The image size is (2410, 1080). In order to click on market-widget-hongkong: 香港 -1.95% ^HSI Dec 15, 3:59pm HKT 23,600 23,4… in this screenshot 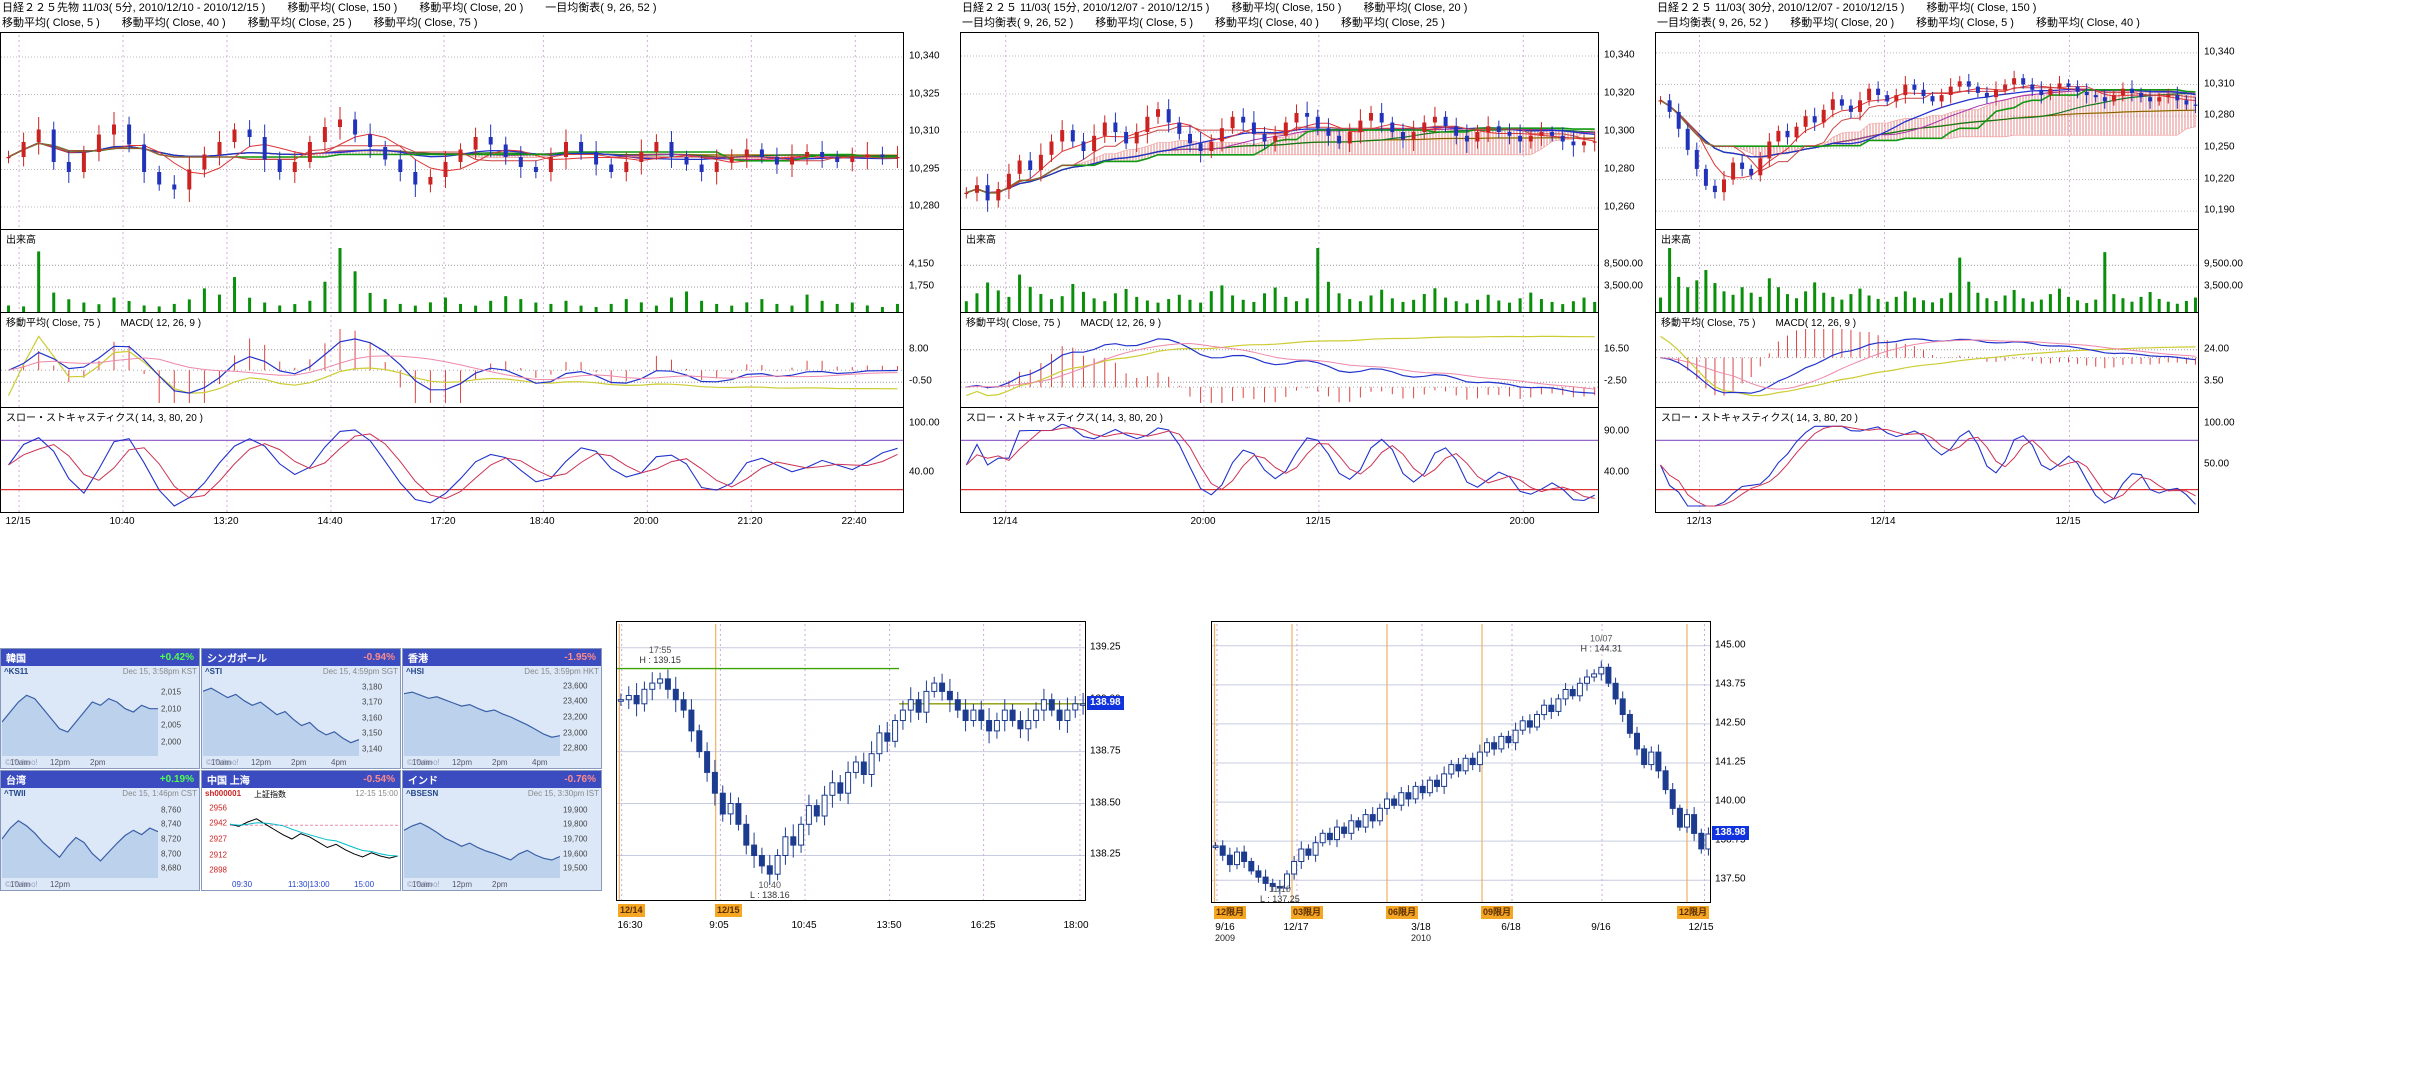, I will do `click(502, 708)`.